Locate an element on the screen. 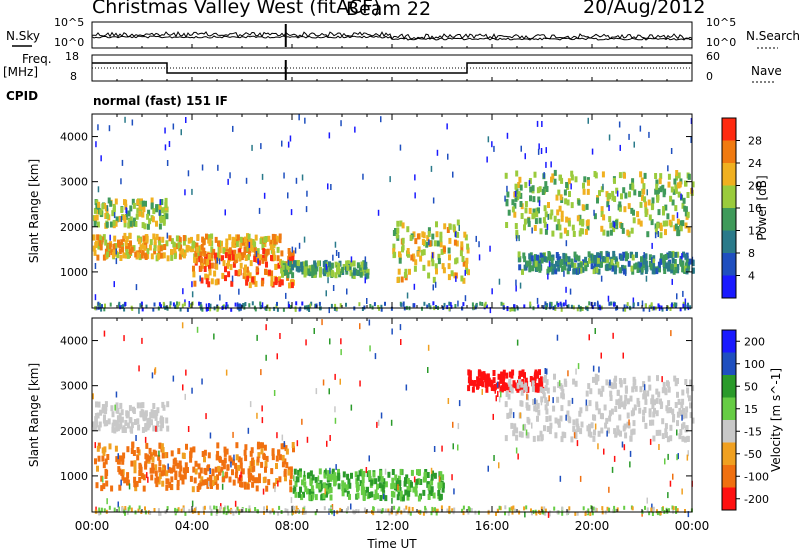 The image size is (800, 554). velocity-y-tick-label: 3000 is located at coordinates (74, 386).